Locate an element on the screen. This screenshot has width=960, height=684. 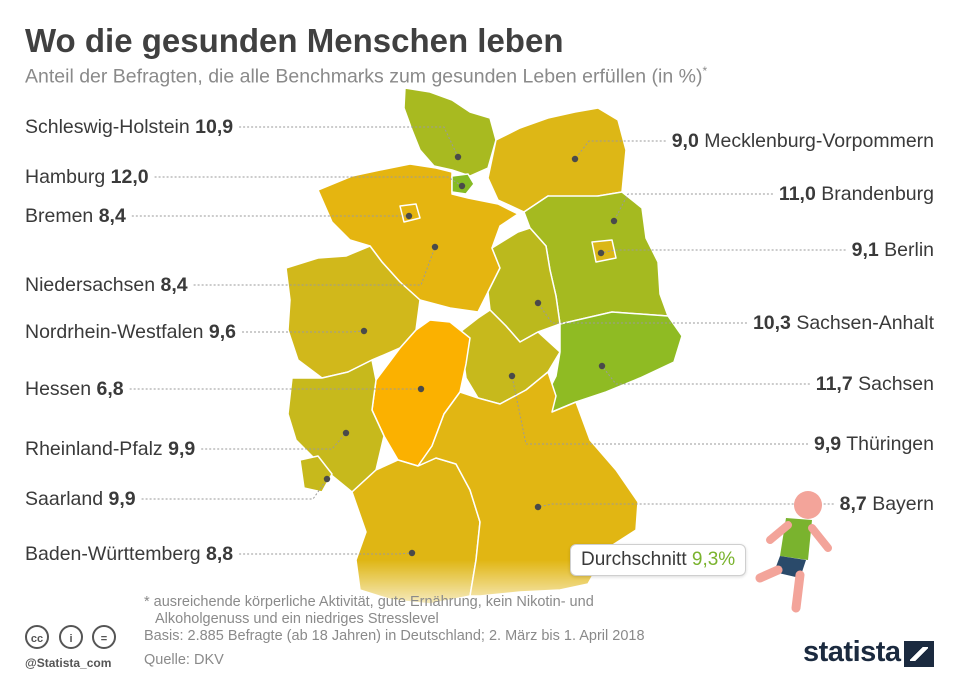
leader-brandenburg is located at coordinates (693, 207).